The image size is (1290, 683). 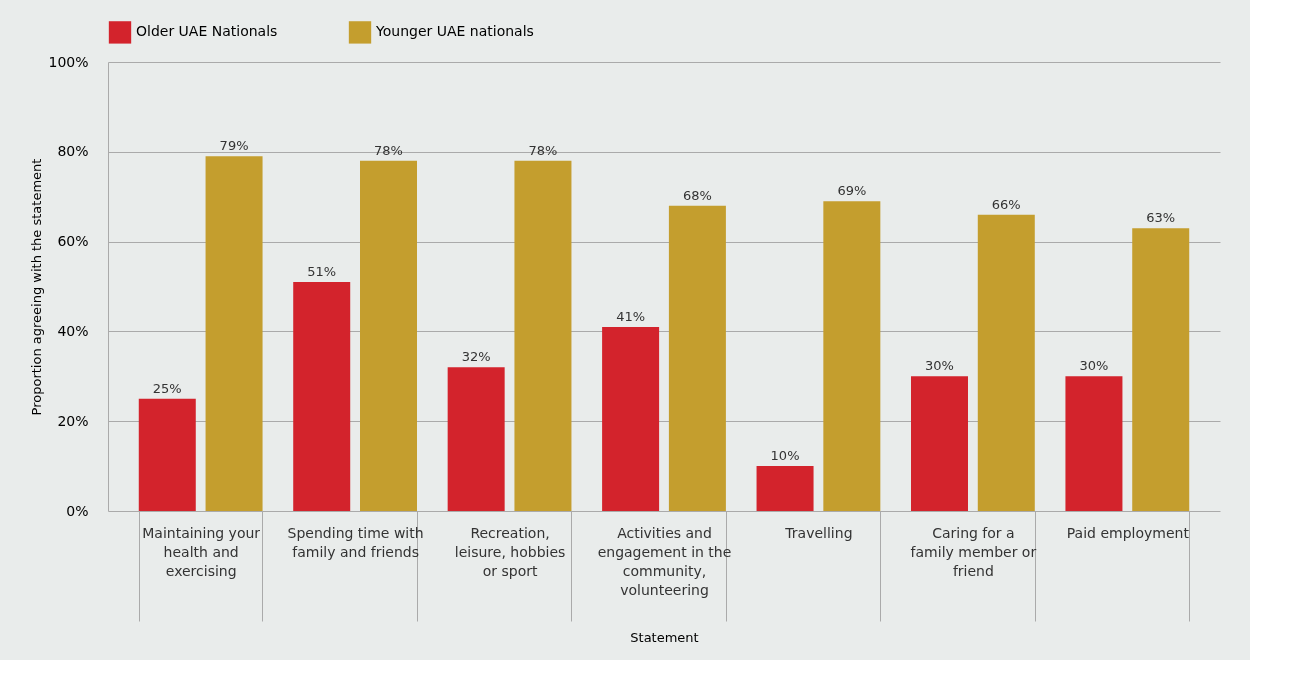 What do you see at coordinates (201, 551) in the screenshot?
I see `x-tick-label: Maintaining your health and exercising` at bounding box center [201, 551].